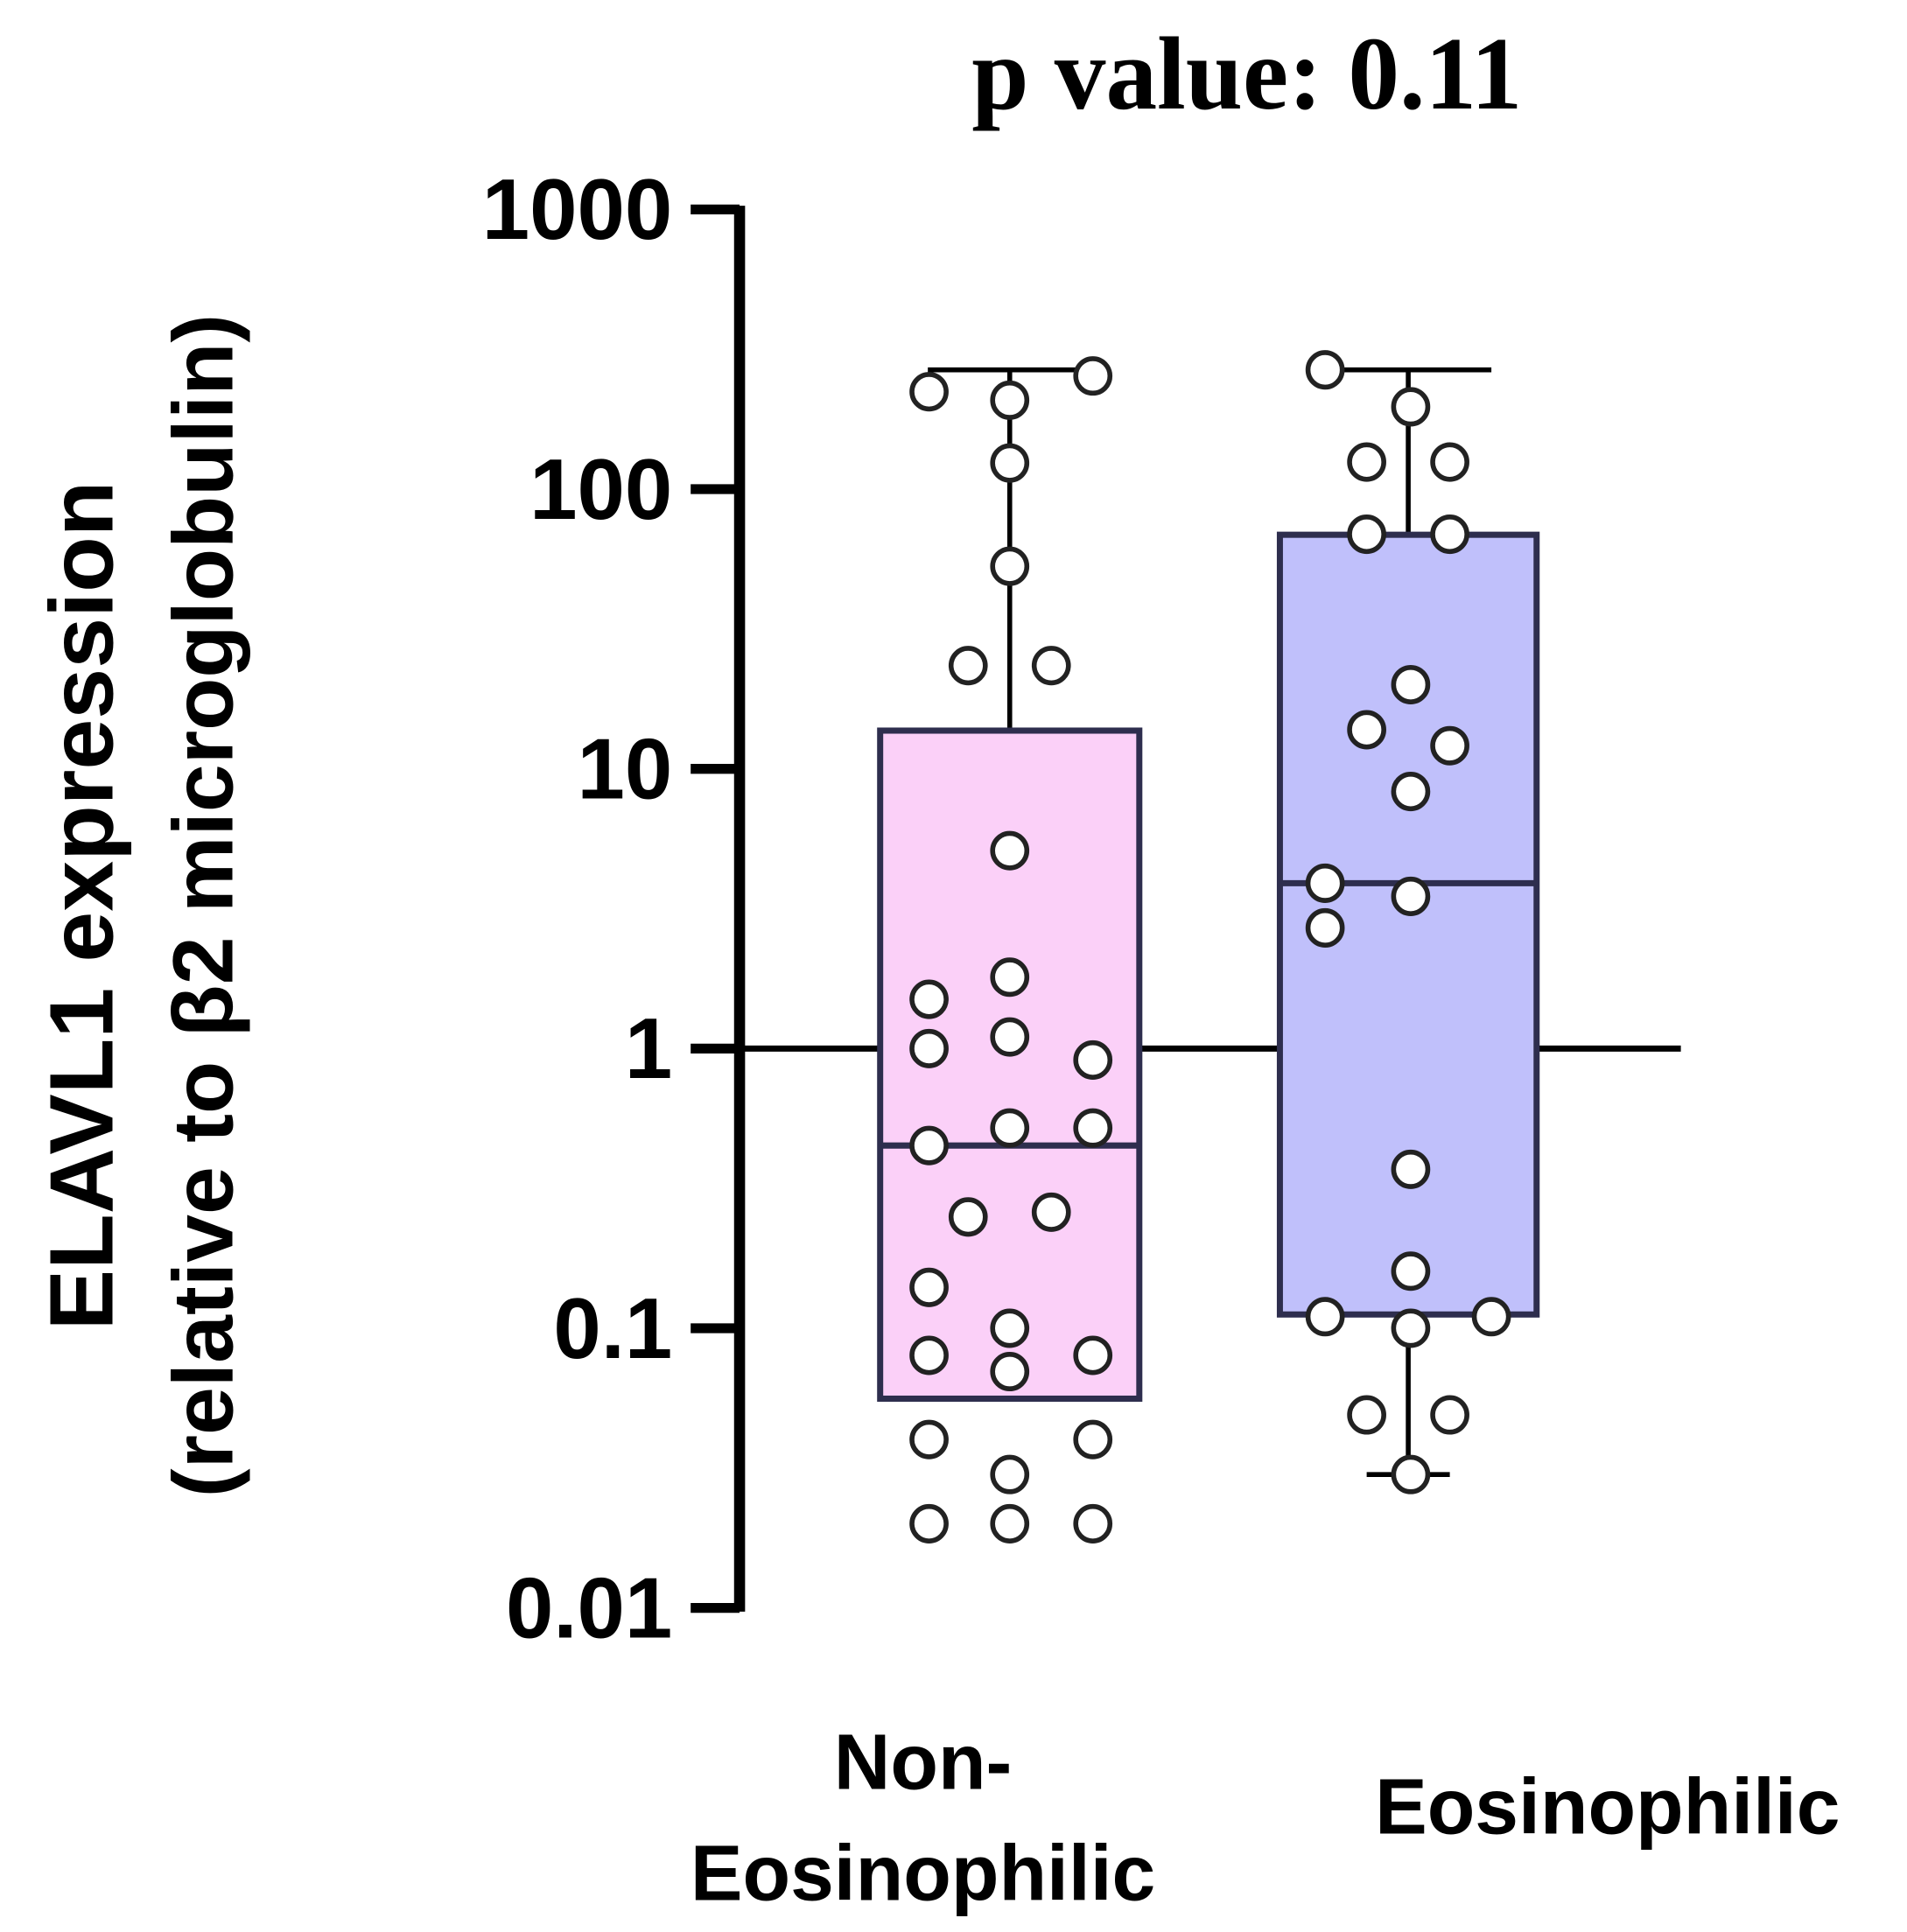 Image resolution: width=1907 pixels, height=1932 pixels. Describe the element at coordinates (203, 905) in the screenshot. I see `y-axis-label: (relative to β2 microglobulin)` at that location.